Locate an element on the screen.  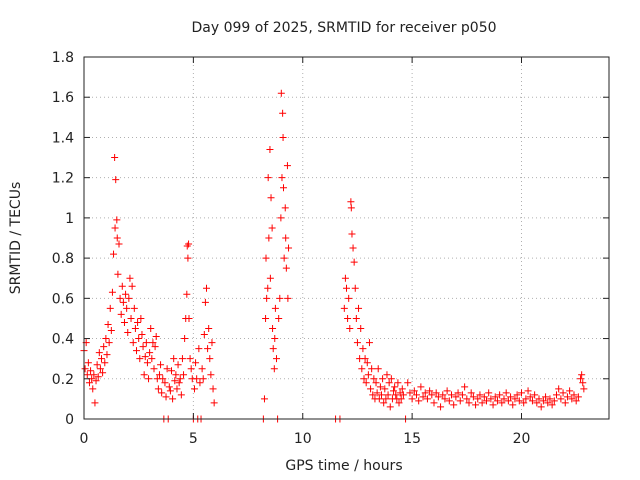
x-axis-label: GPS time / hours is located at coordinates (343, 466).